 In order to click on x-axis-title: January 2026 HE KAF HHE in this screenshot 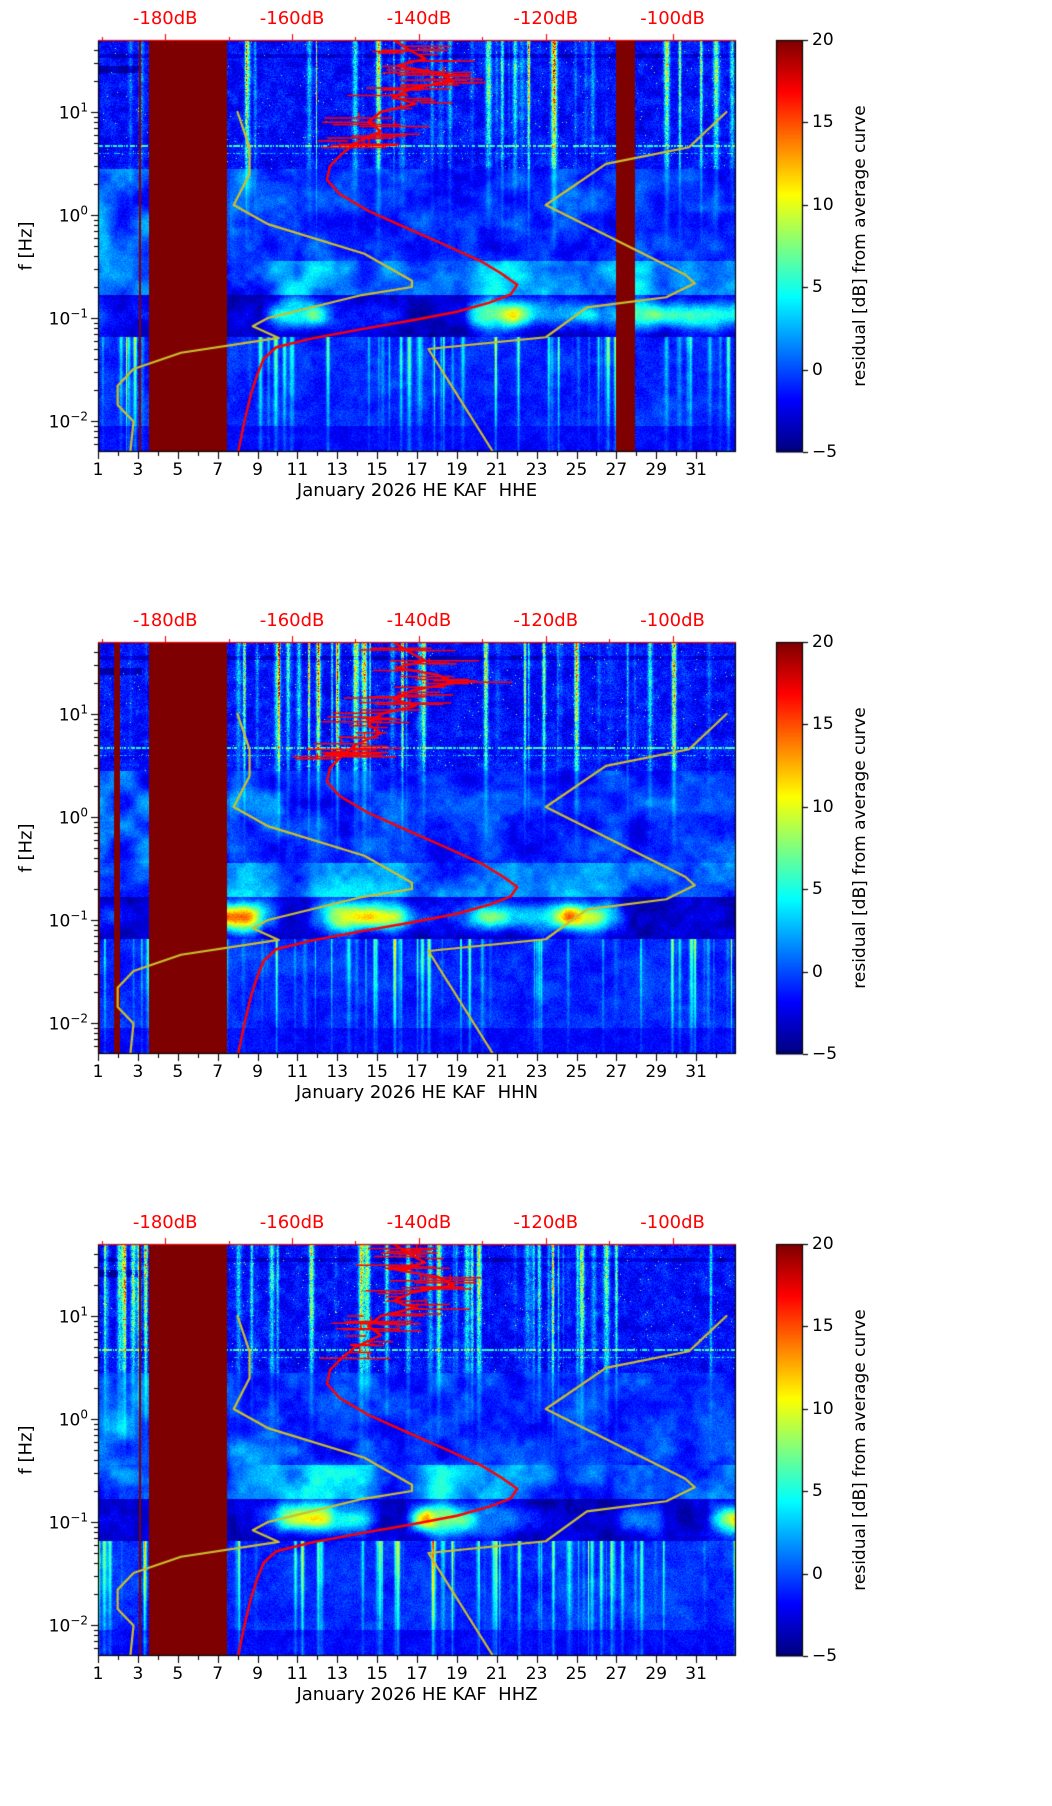, I will do `click(417, 490)`.